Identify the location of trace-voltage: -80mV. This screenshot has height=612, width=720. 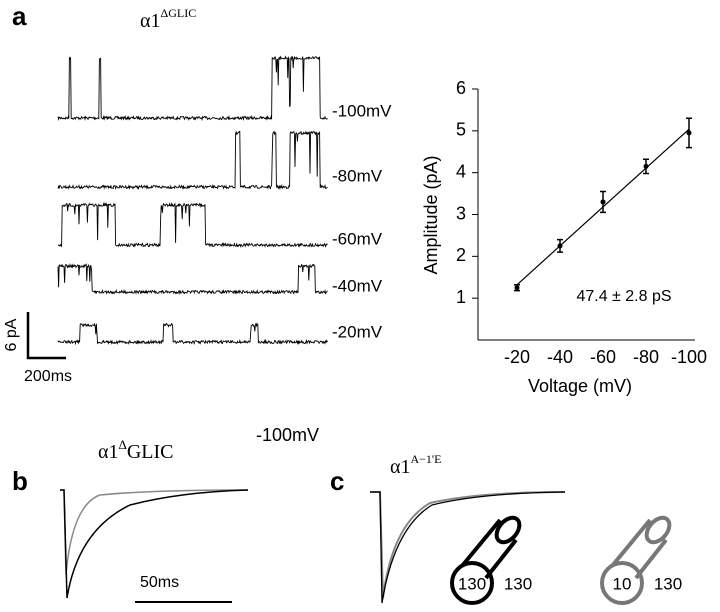
(357, 175).